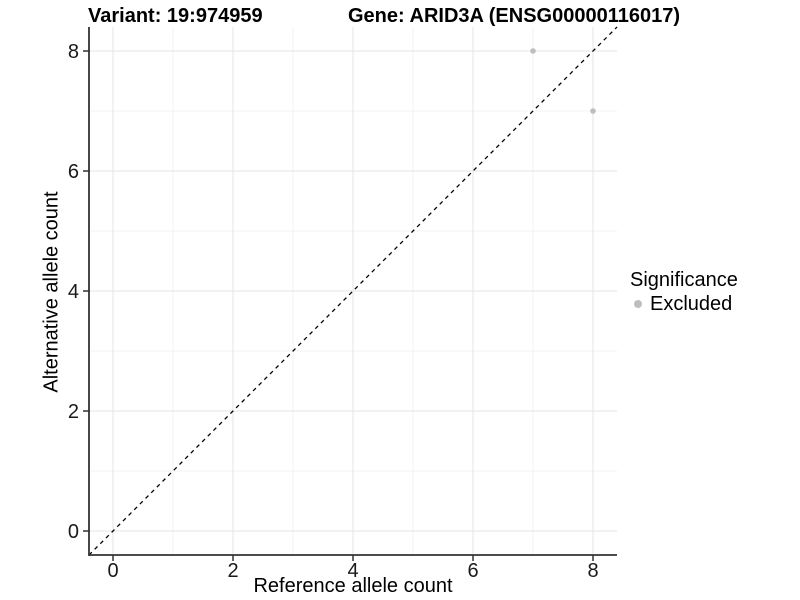 The width and height of the screenshot is (800, 600). I want to click on legend-item-label: Excluded, so click(691, 304).